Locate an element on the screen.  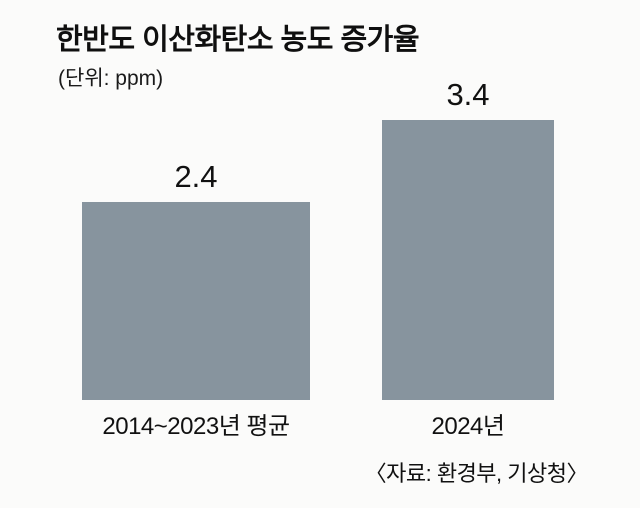
value-label-2024: 3.4 is located at coordinates (468, 94).